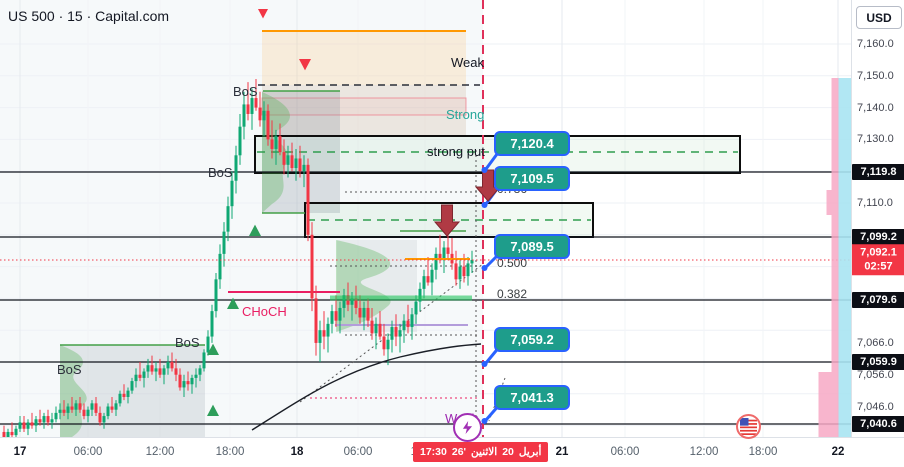 The height and width of the screenshot is (467, 904). Describe the element at coordinates (878, 252) in the screenshot. I see `current-price-value: 7,092.1` at that location.